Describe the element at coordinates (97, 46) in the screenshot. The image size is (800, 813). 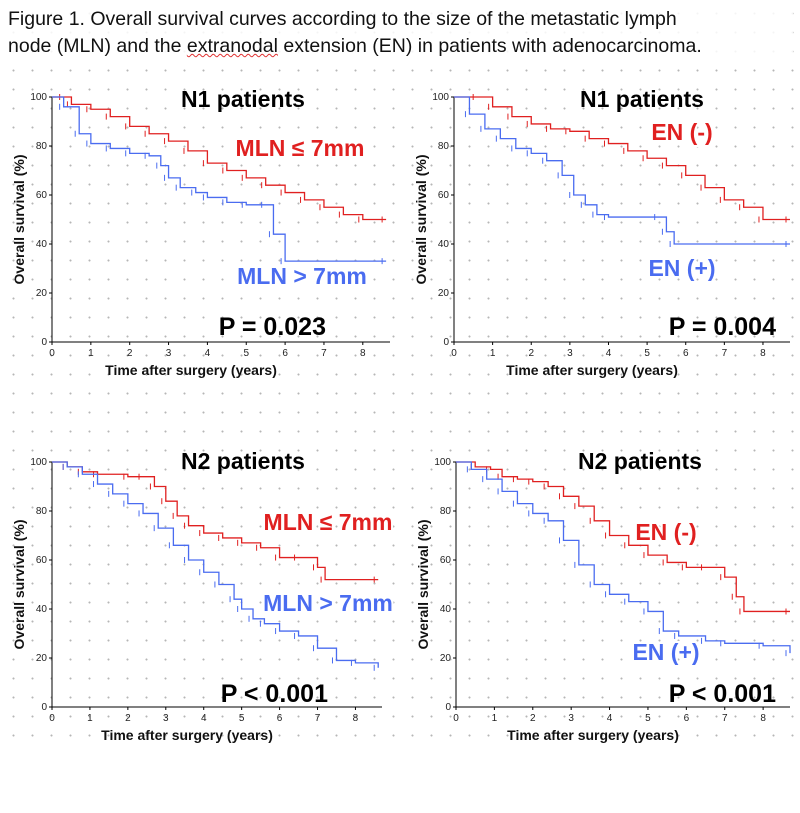
I see `caption-line-2-pre: node (MLN) and the` at that location.